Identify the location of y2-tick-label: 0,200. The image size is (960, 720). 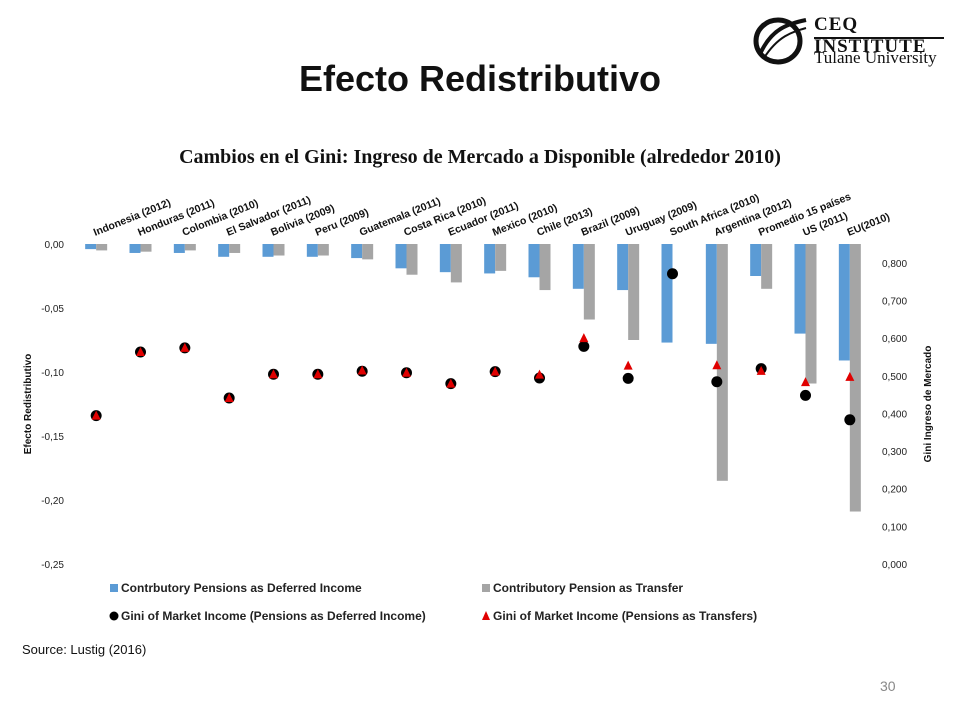
(894, 490).